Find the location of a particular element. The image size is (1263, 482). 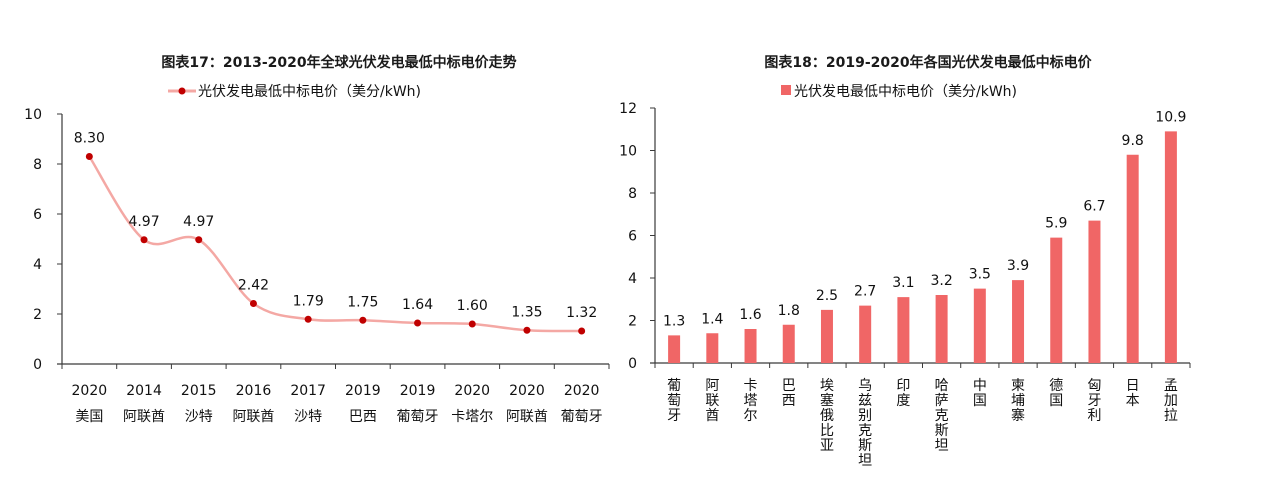

chart2-data-label: 9.8 is located at coordinates (1133, 141).